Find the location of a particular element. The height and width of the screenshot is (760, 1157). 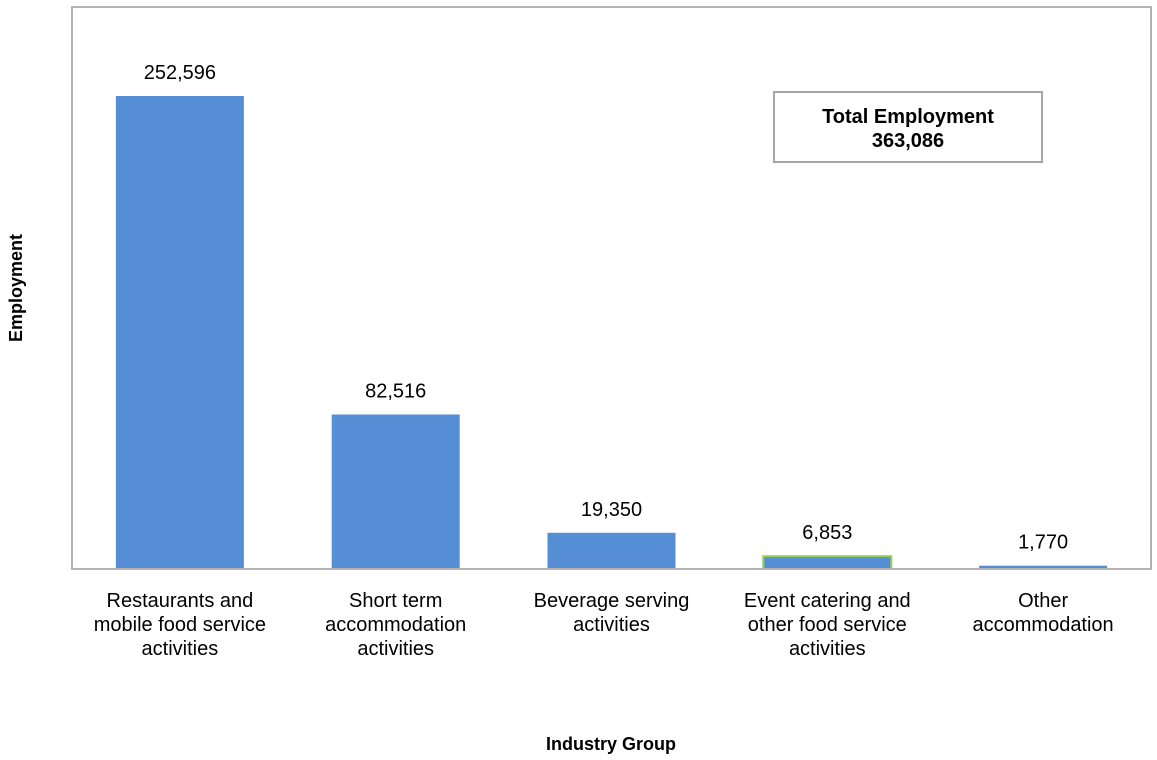

category-label-4: Other accommodation is located at coordinates (1043, 613).